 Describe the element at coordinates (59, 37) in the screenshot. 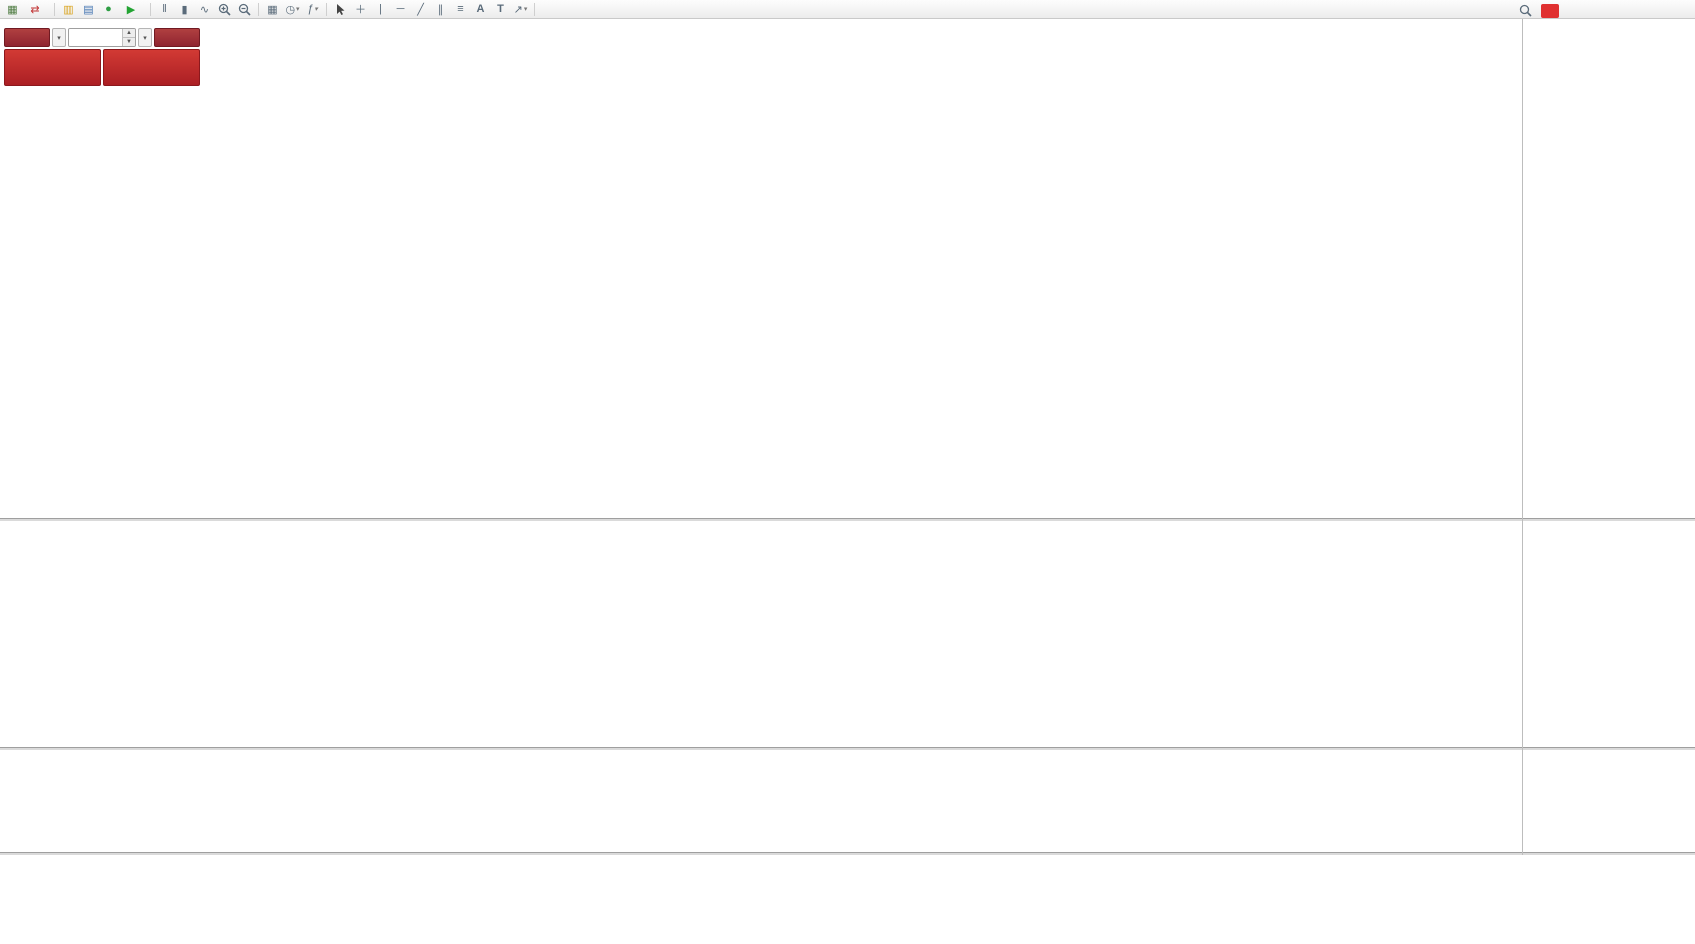

I see `sell-options-caret: ▾` at that location.